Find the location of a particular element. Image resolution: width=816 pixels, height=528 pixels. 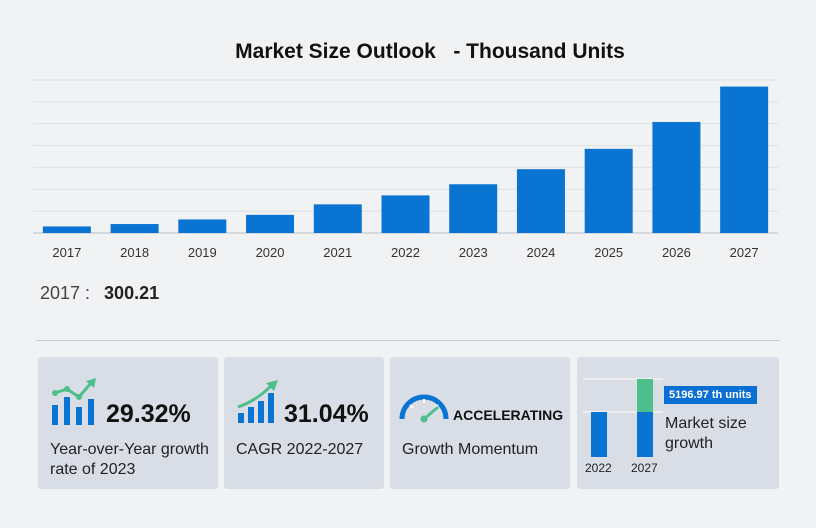

growth-bar-2022 is located at coordinates (599, 434).